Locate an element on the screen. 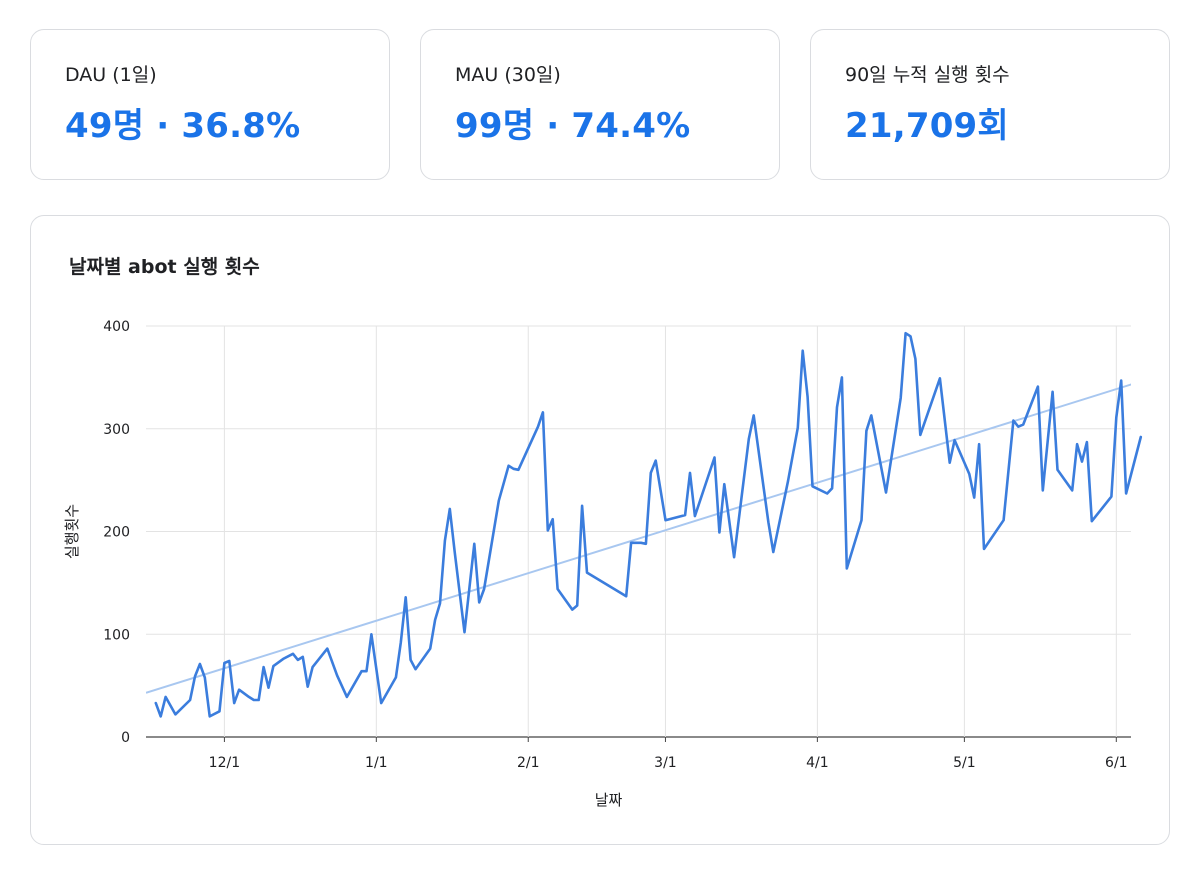  y-tick-label: 400 is located at coordinates (116, 327).